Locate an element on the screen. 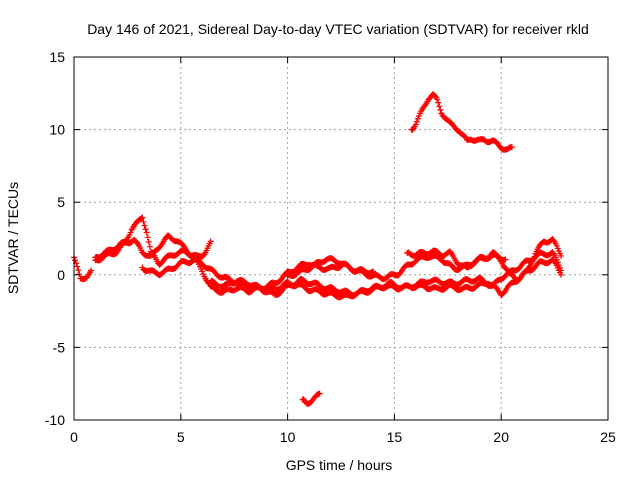 This screenshot has height=480, width=640. x-tick-label: 15 is located at coordinates (395, 437).